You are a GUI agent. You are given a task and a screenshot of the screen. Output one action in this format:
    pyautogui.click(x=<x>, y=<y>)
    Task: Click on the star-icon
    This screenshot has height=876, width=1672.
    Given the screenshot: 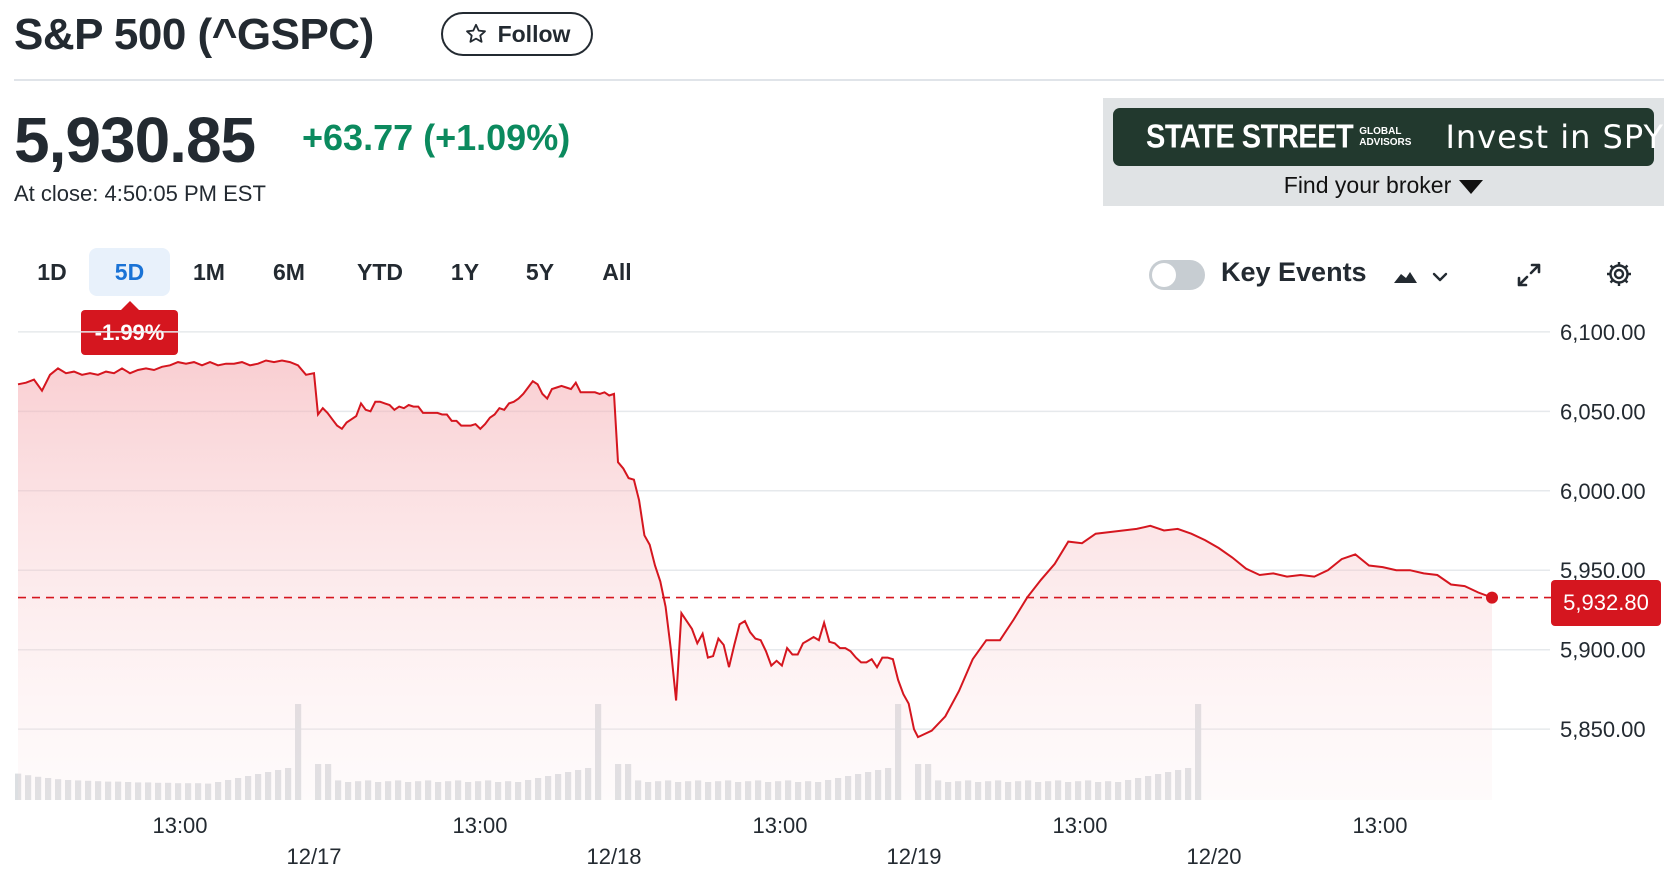 What is the action you would take?
    pyautogui.click(x=475, y=33)
    